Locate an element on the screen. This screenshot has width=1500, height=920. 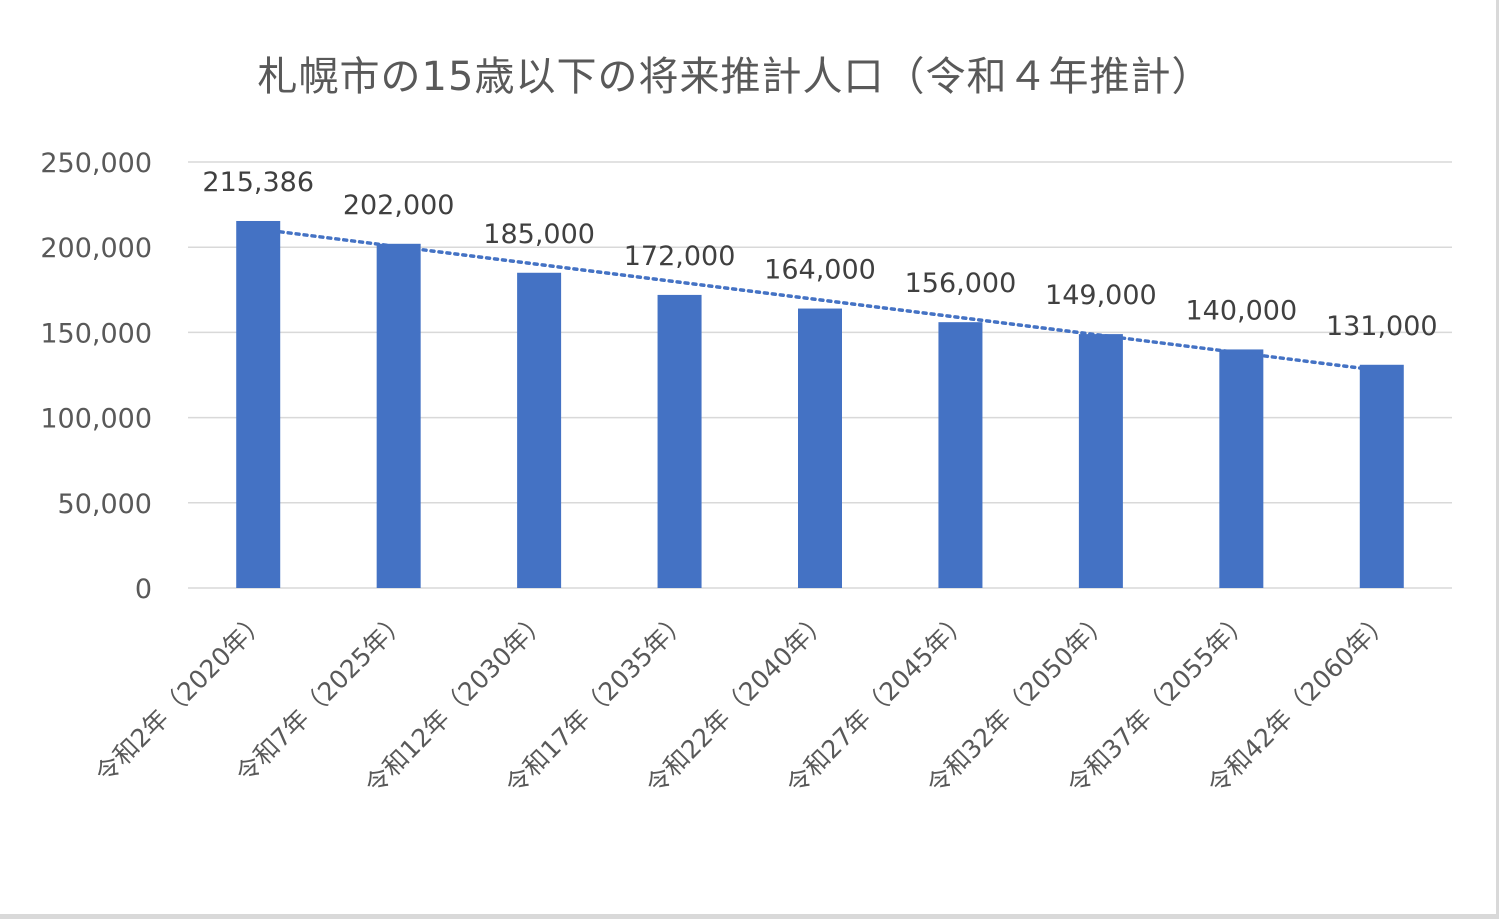
y-tick-label: 250,000 is located at coordinates (96, 163).